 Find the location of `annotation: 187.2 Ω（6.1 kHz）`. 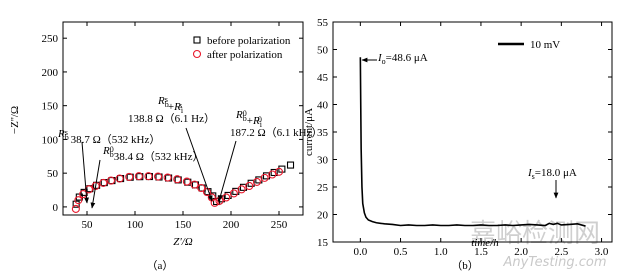

annotation: 187.2 Ω（6.1 kHz） is located at coordinates (276, 132).